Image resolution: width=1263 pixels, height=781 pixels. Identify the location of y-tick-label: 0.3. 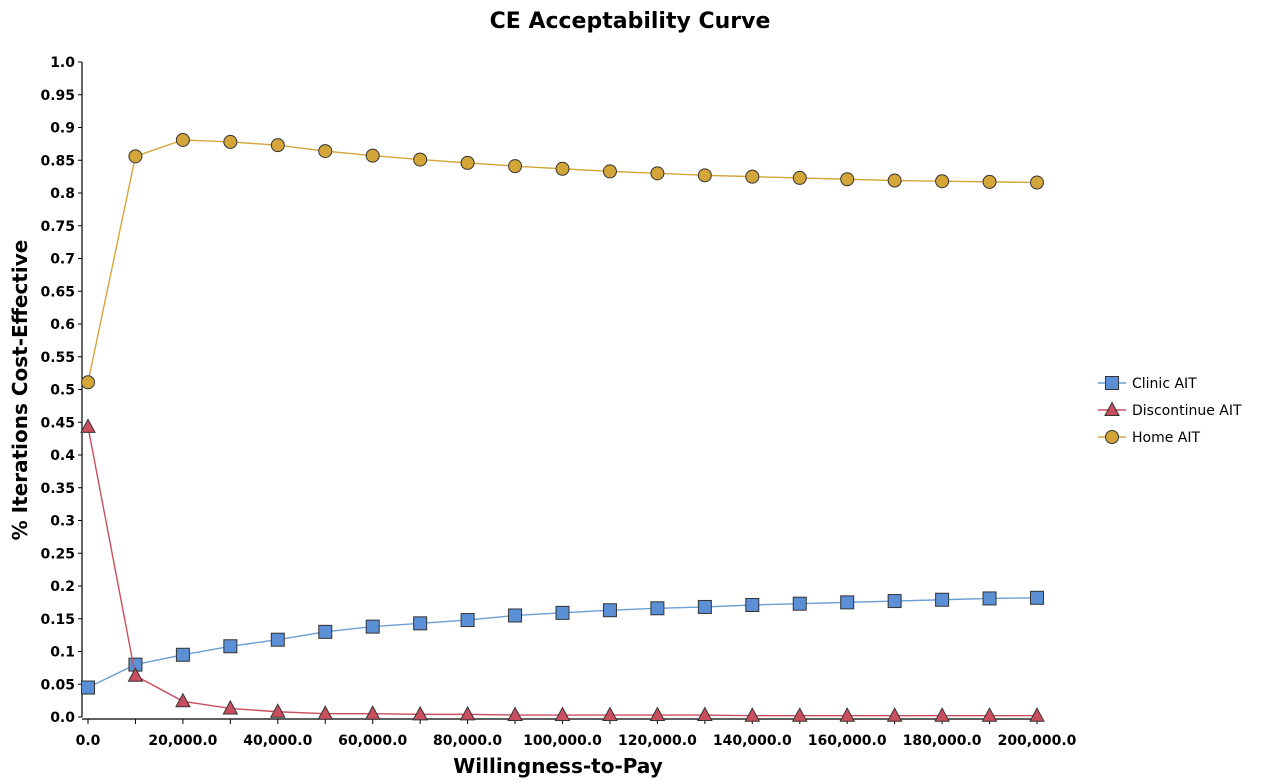
(62, 522).